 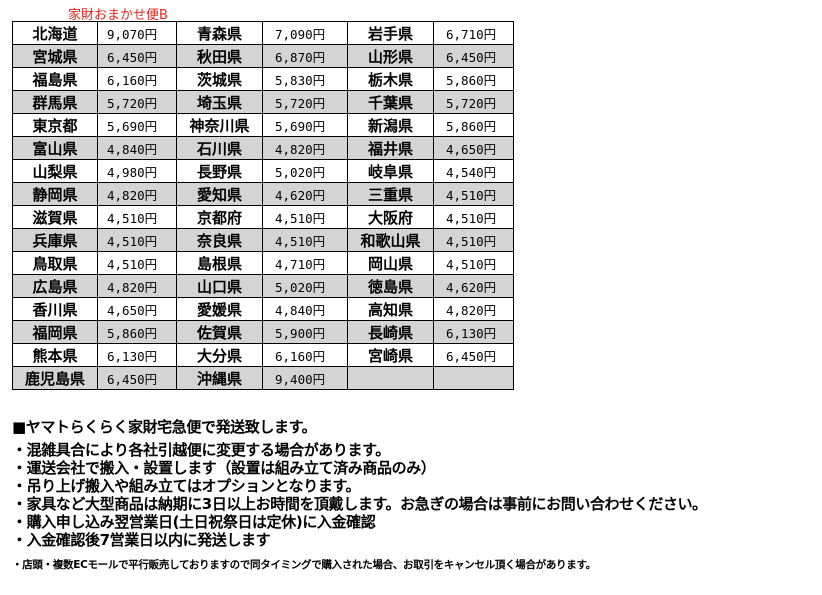 I want to click on prefecture-cell: 岐阜県, so click(x=390, y=171).